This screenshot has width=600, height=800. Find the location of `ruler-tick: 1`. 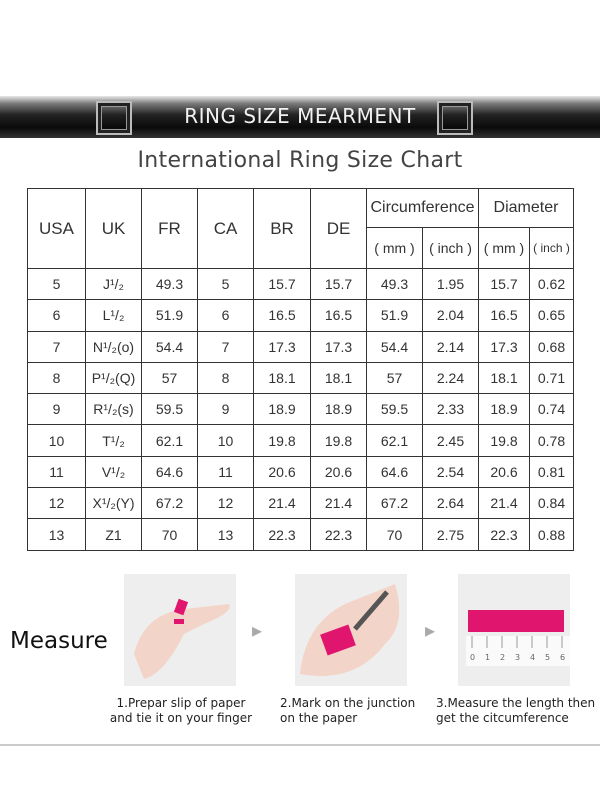

ruler-tick: 1 is located at coordinates (487, 657).